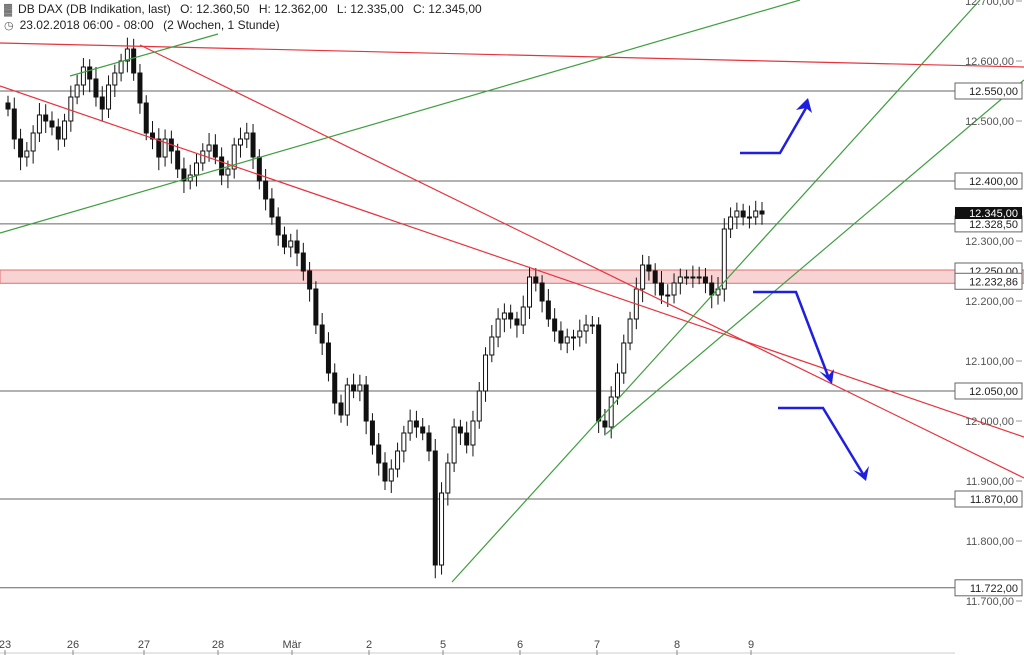 This screenshot has width=1024, height=655. I want to click on svg-text: 12.400,00, so click(993, 182).